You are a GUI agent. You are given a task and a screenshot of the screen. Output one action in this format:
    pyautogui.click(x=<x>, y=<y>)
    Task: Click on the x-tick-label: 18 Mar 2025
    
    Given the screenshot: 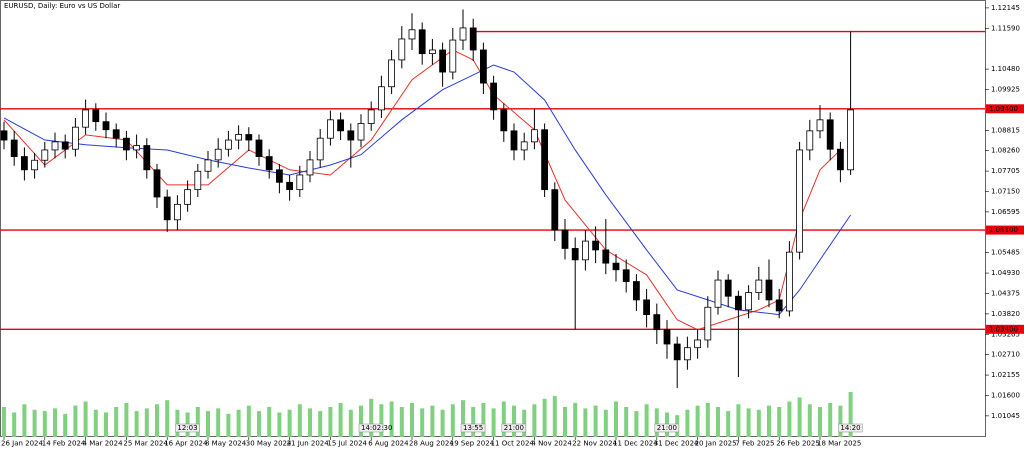 What is the action you would take?
    pyautogui.click(x=839, y=444)
    